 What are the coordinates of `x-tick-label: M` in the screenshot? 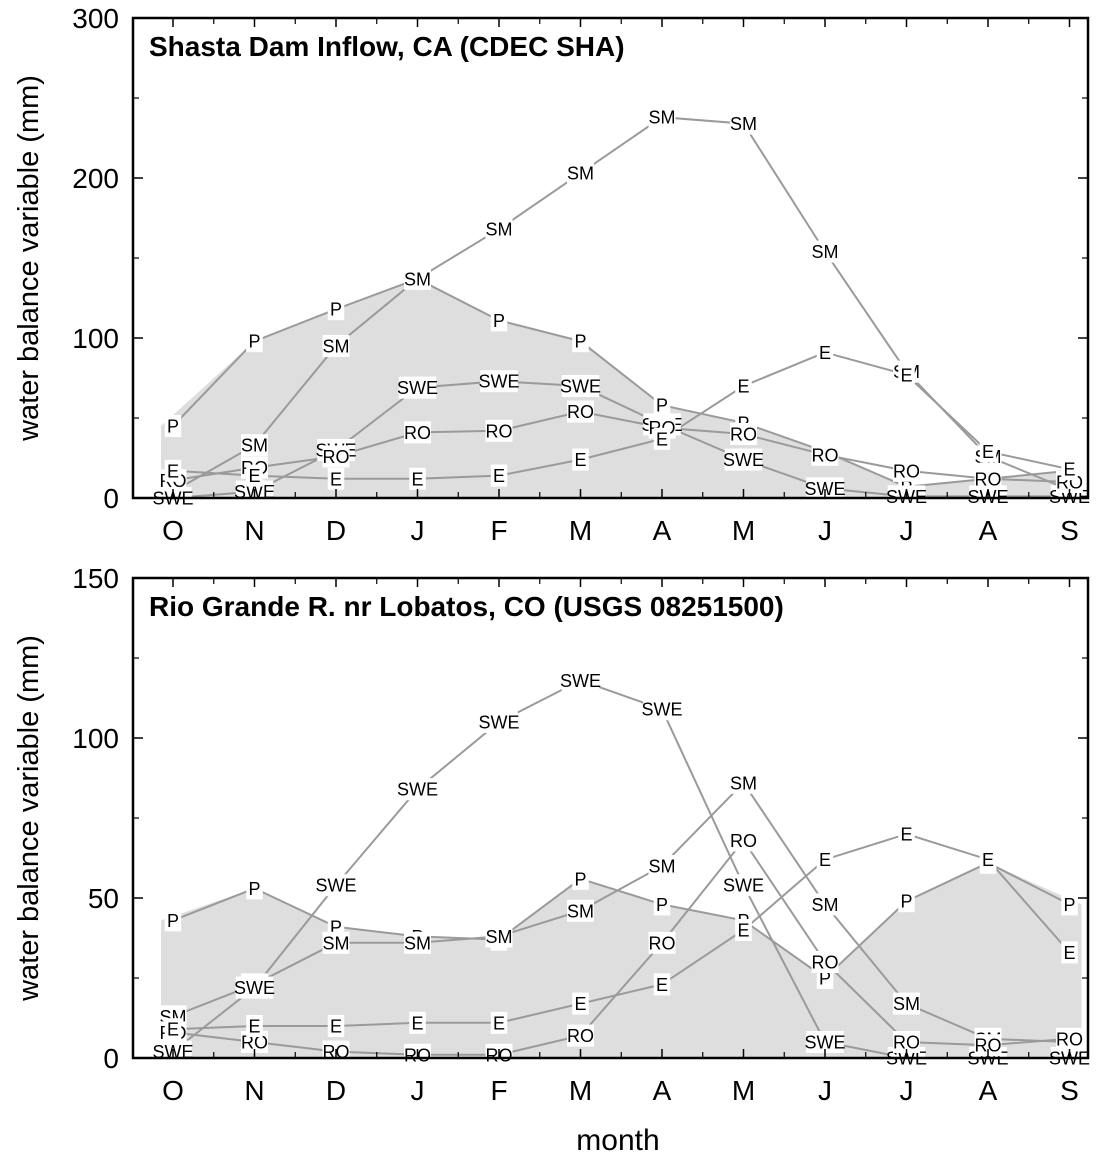 It's located at (580, 530).